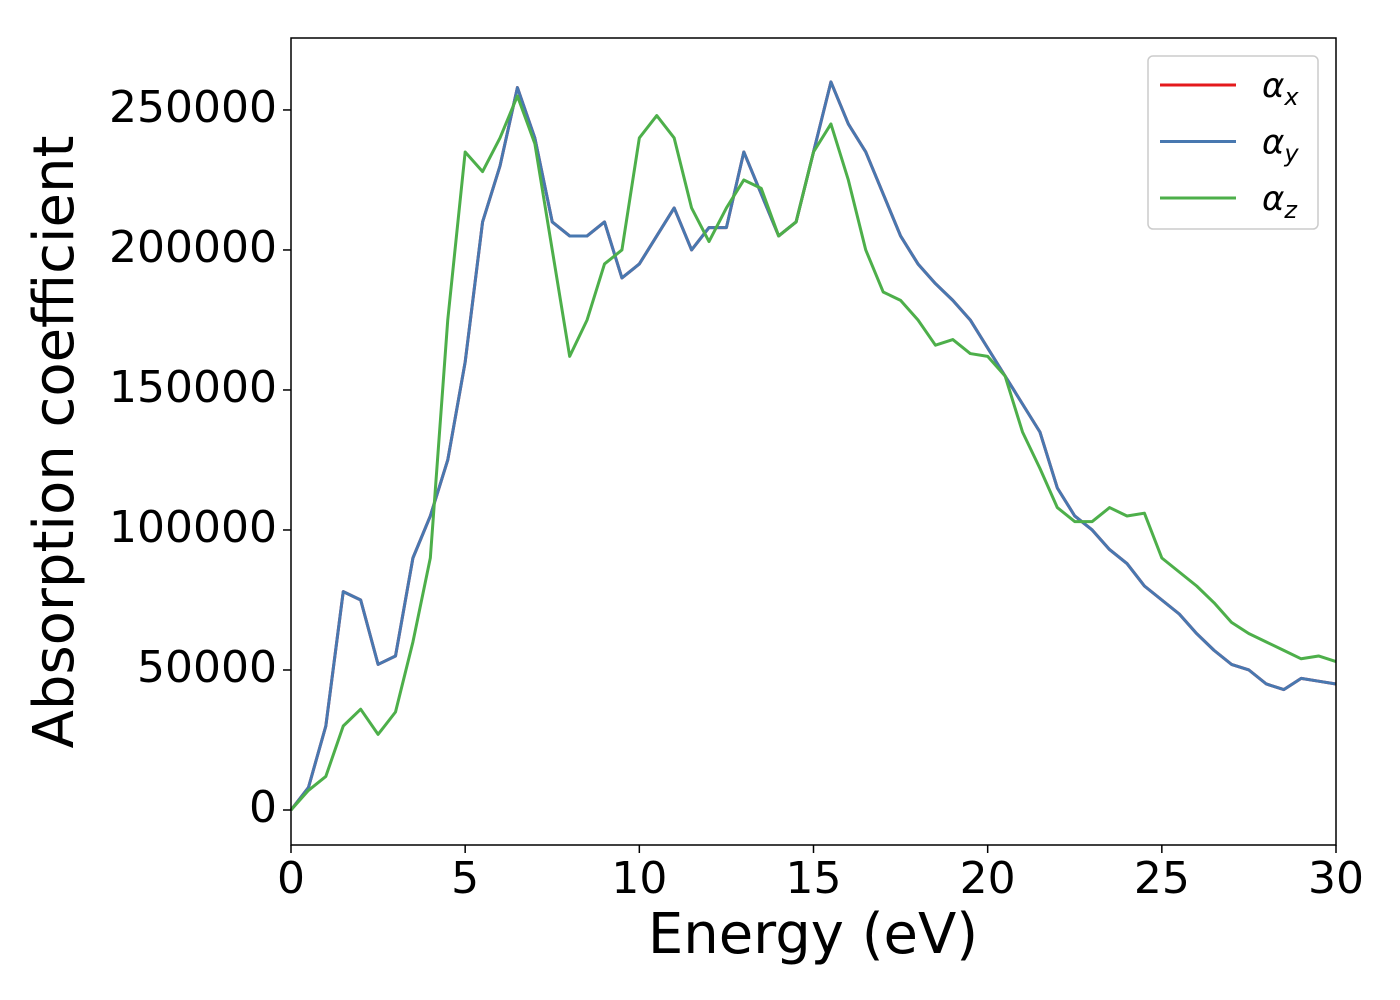  What do you see at coordinates (1162, 878) in the screenshot?
I see `x-tick-label: 25` at bounding box center [1162, 878].